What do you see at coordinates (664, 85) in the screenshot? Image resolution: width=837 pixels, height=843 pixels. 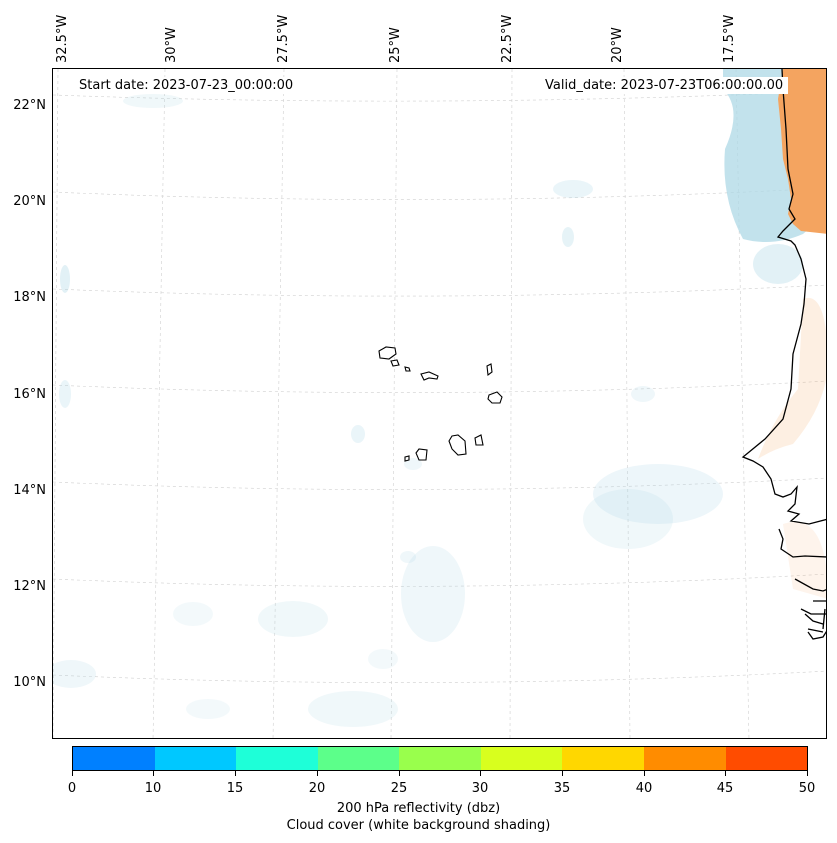 I see `valid-date-label: Valid_date: 2023-07-23T06:00:00.00` at bounding box center [664, 85].